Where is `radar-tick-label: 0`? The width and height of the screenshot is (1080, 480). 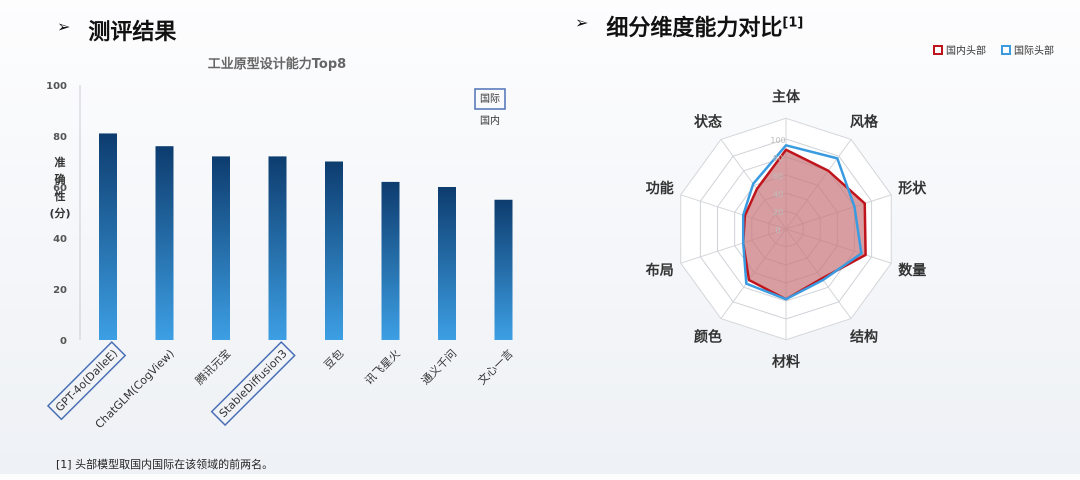
radar-tick-label: 0 is located at coordinates (777, 230).